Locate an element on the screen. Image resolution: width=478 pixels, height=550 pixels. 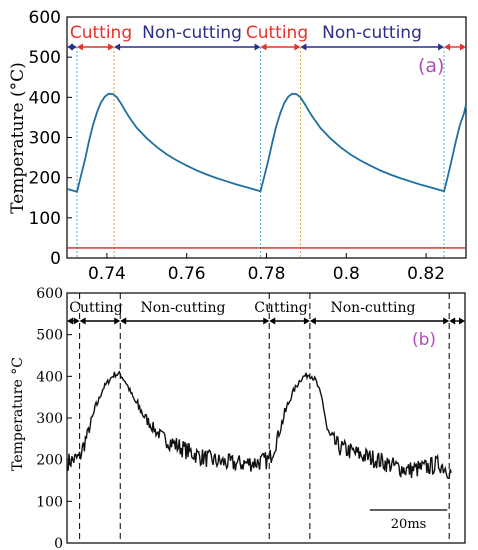
panel-a-label: (a) is located at coordinates (431, 66).